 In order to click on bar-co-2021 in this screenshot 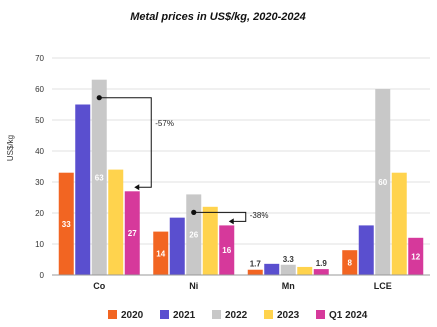, I will do `click(83, 189)`.